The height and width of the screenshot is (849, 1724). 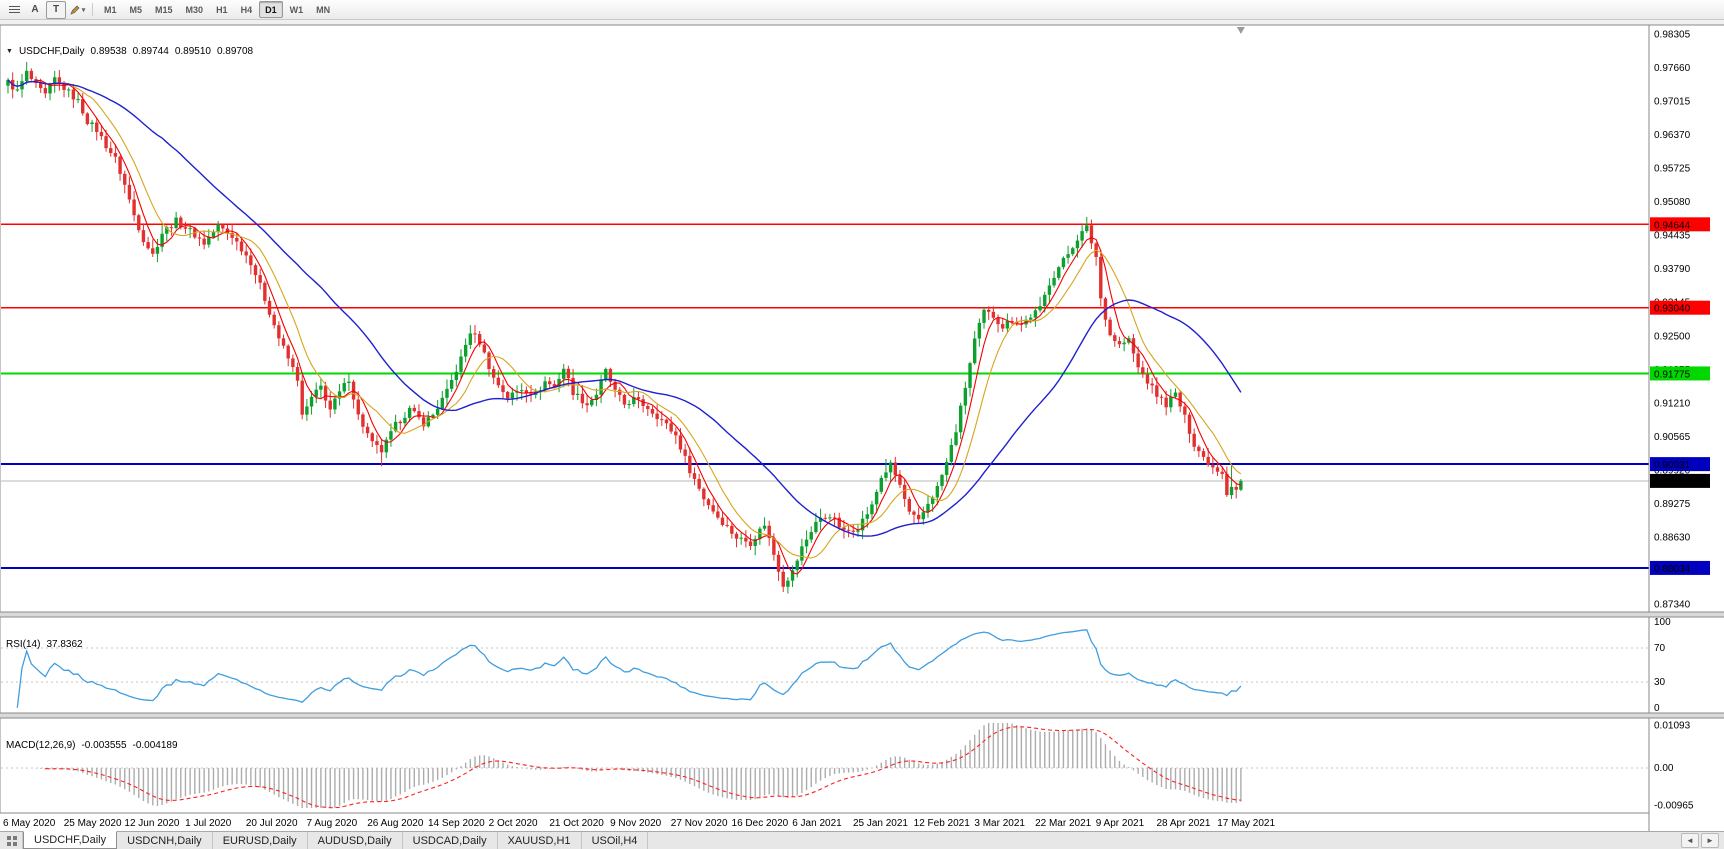 I want to click on svg-text: 0.93040, so click(x=1672, y=309).